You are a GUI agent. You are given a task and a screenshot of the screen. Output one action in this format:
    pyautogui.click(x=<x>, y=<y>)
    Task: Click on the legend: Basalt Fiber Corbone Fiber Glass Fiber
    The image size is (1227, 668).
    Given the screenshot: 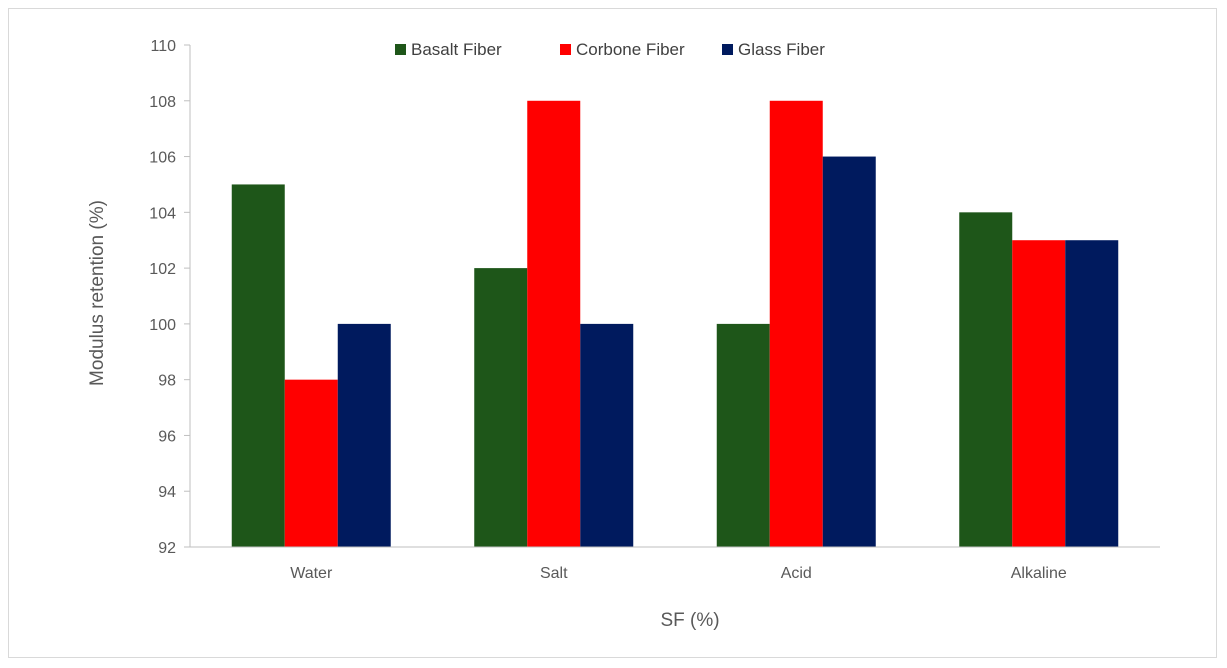 What is the action you would take?
    pyautogui.click(x=610, y=49)
    